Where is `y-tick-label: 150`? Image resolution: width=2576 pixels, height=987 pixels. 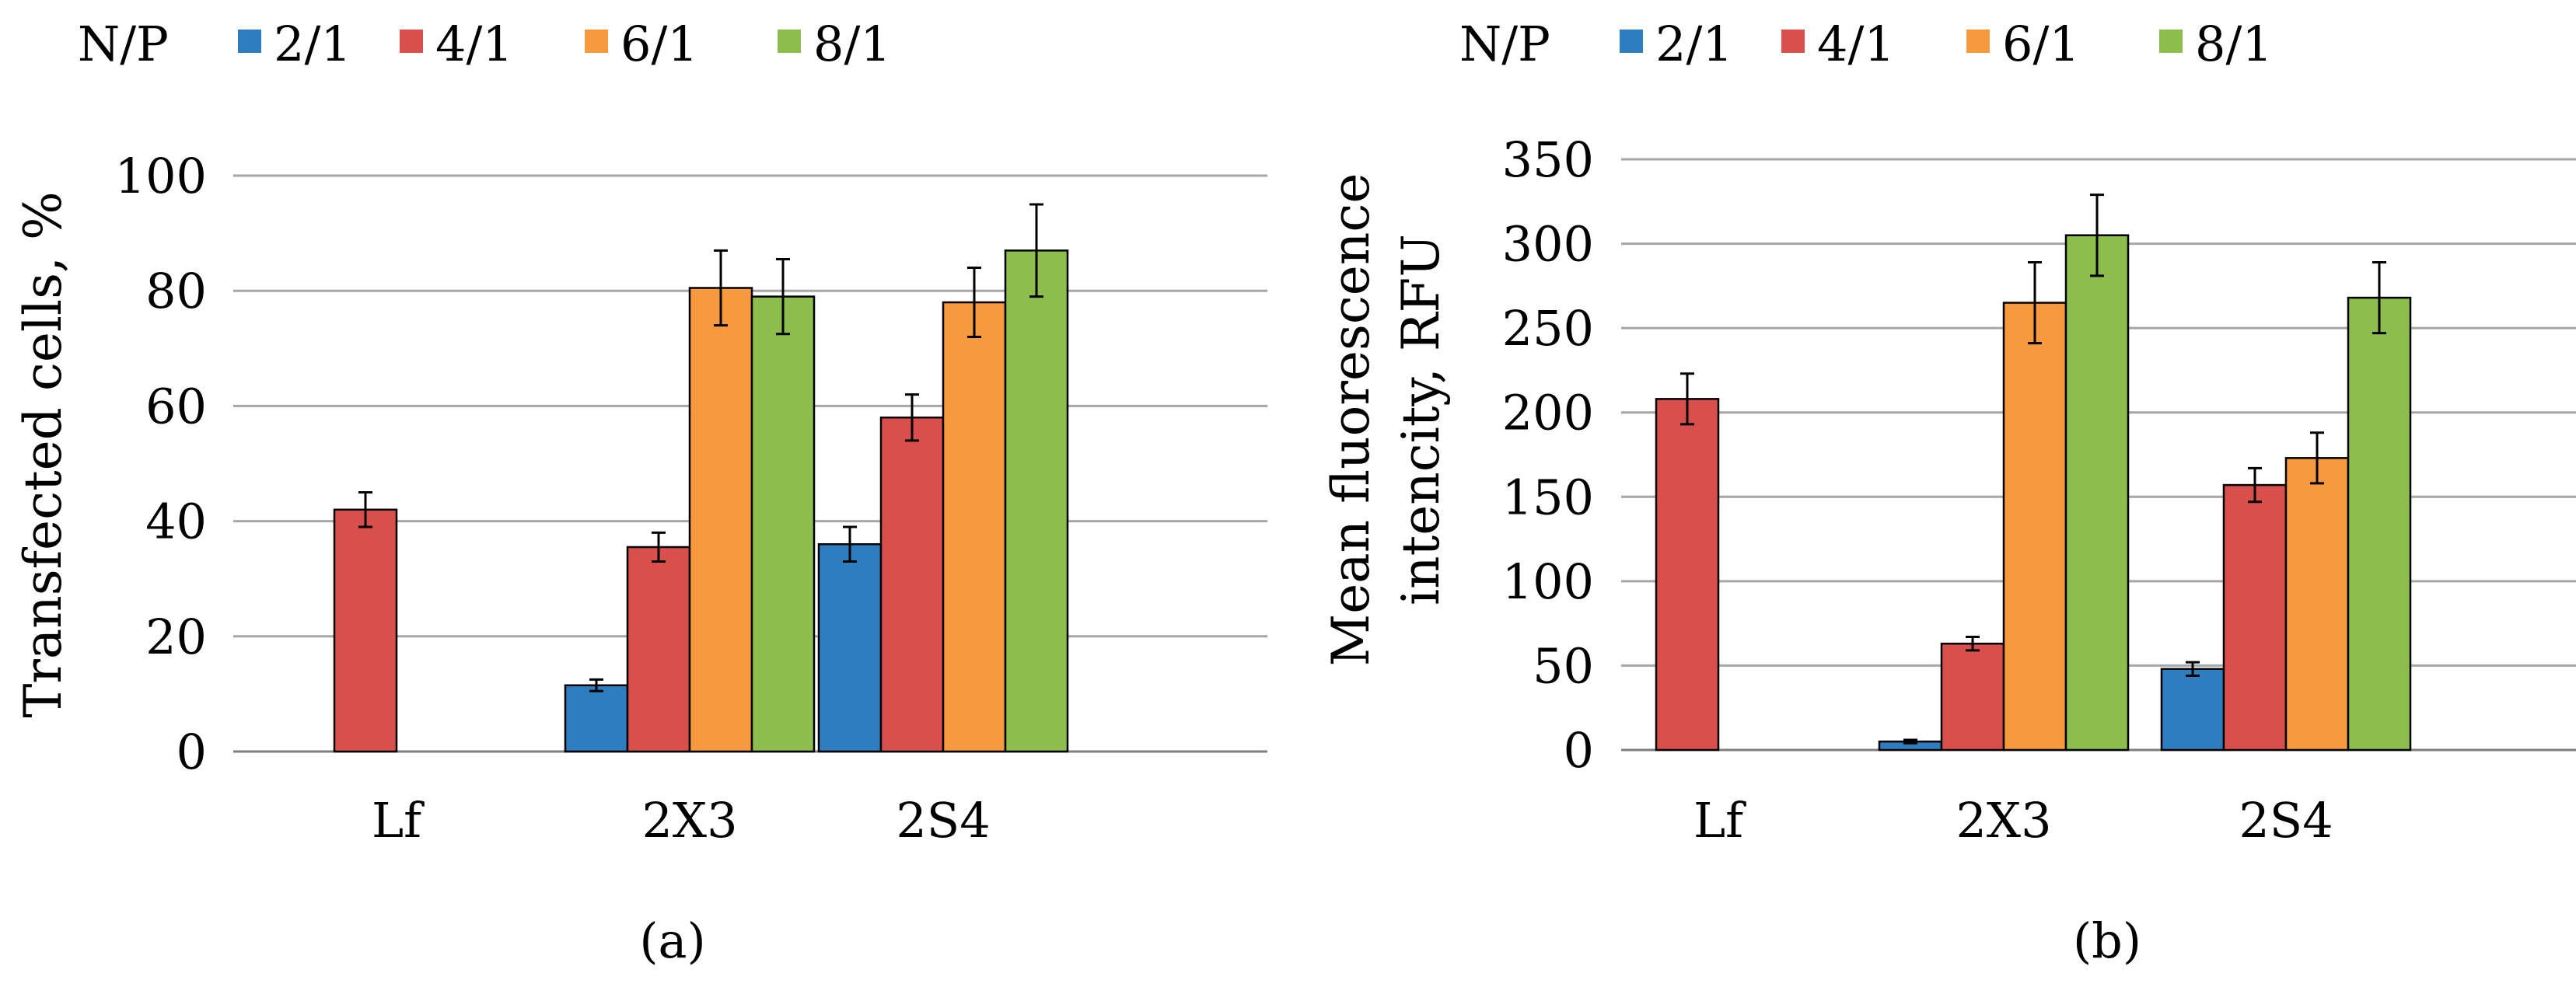 y-tick-label: 150 is located at coordinates (1548, 497).